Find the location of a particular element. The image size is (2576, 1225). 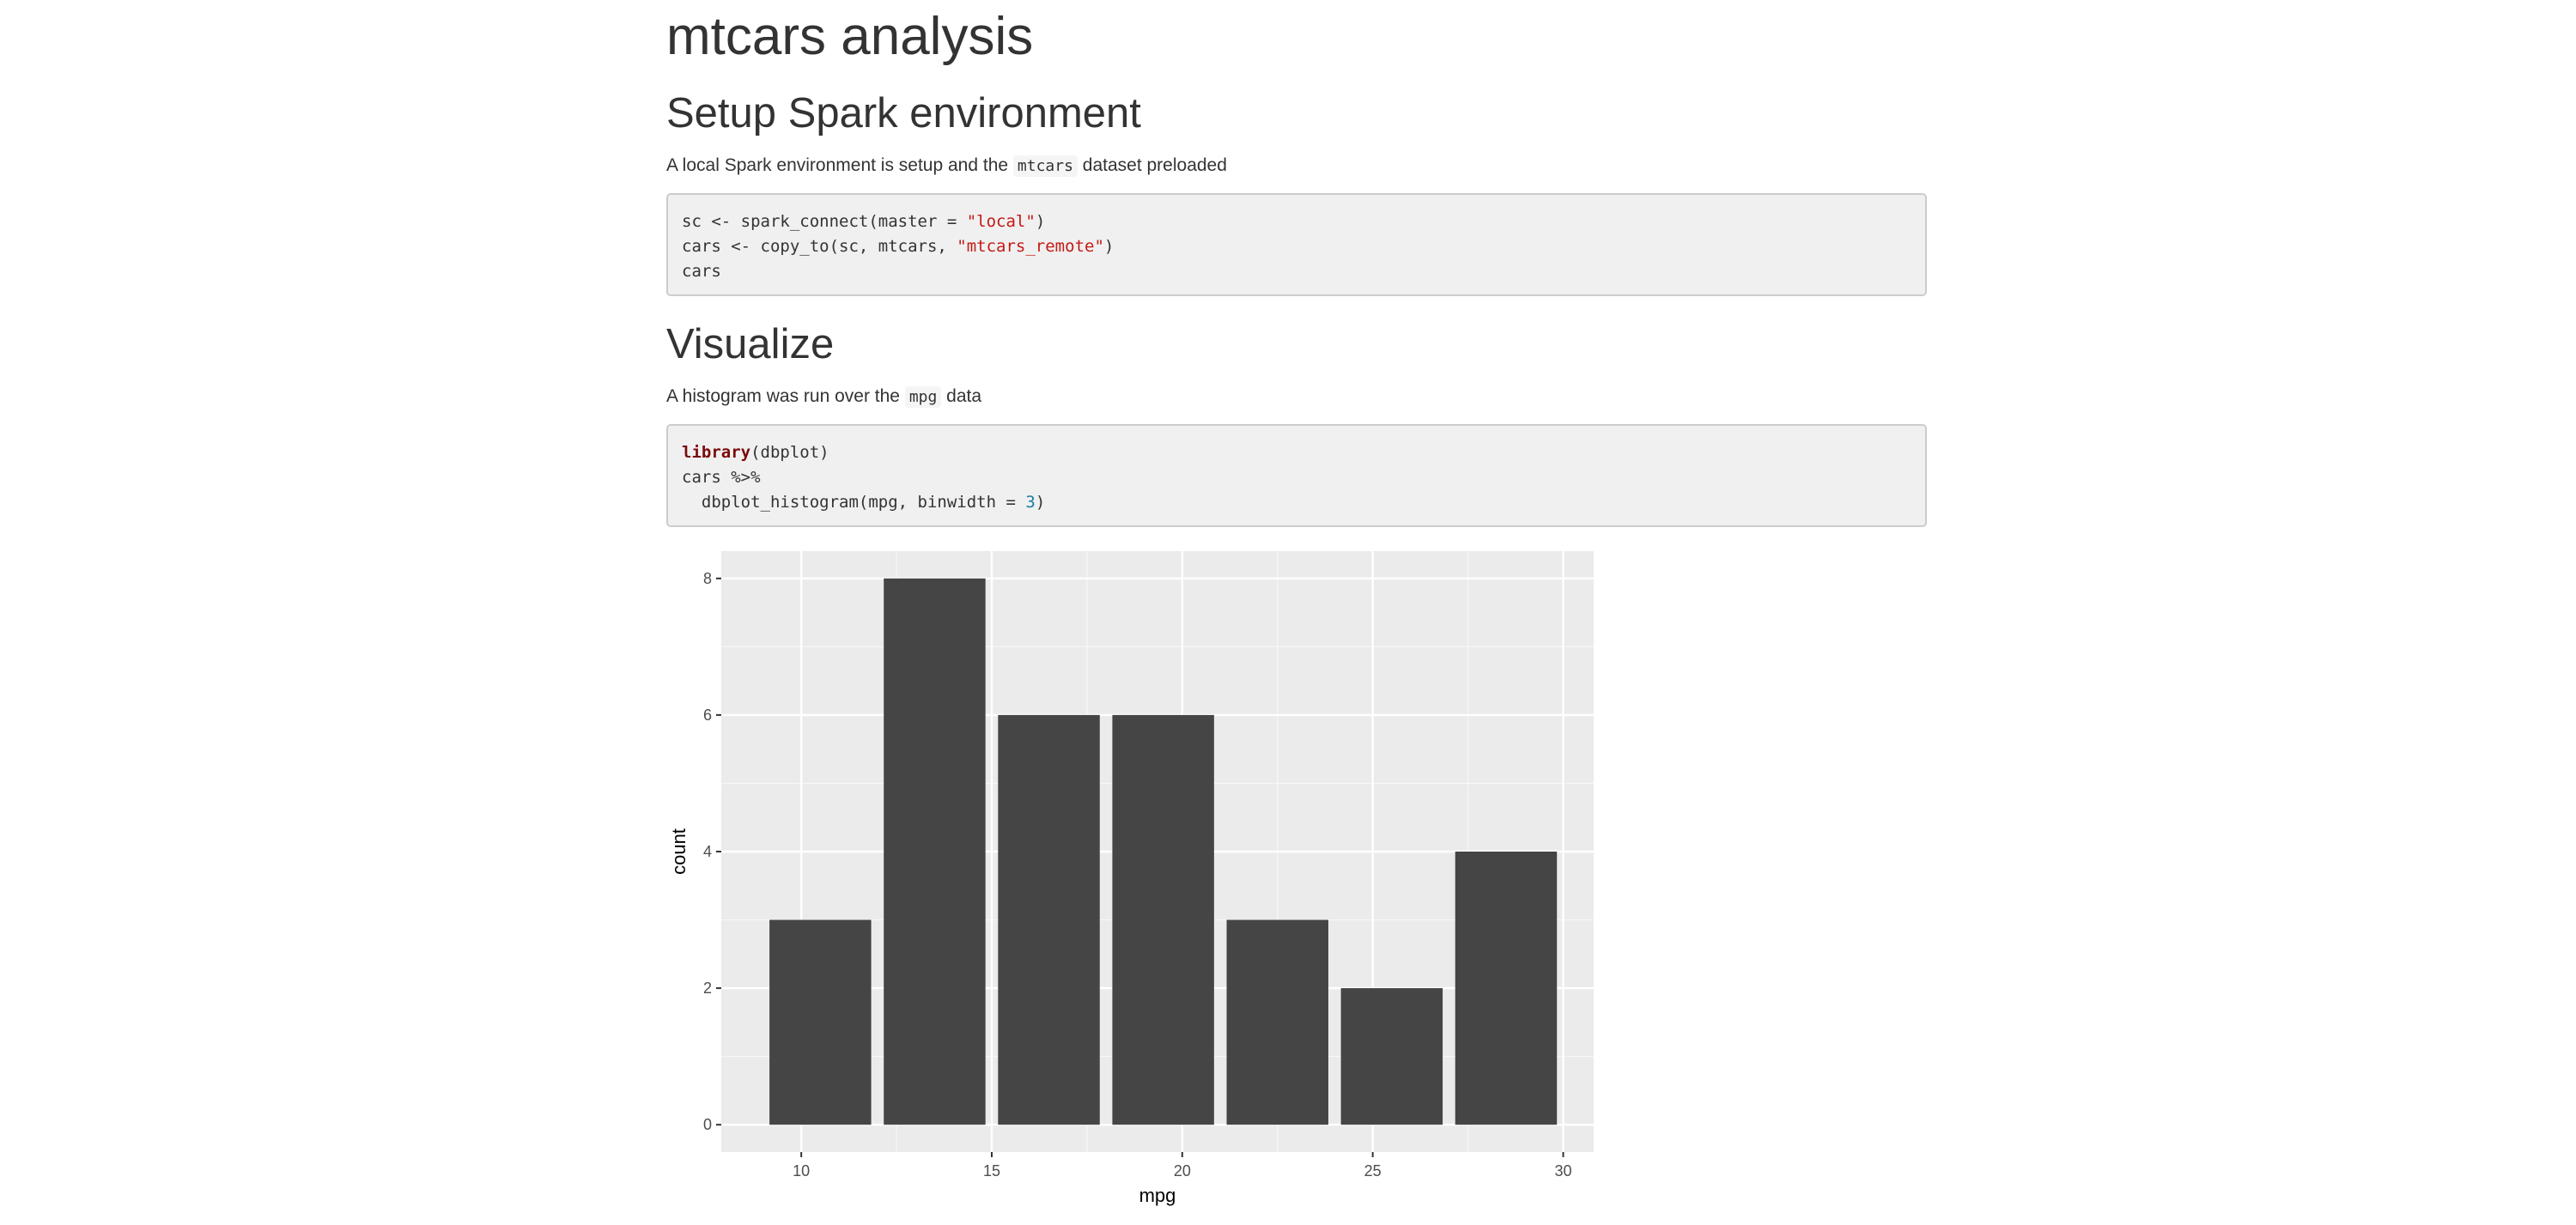

y-axis-title: count is located at coordinates (679, 851).